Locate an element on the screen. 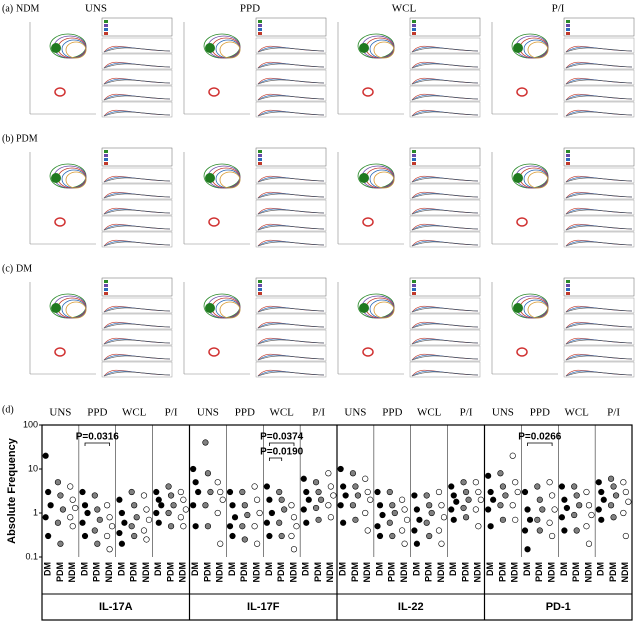 This screenshot has height=621, width=635. column-header: P/I is located at coordinates (558, 9).